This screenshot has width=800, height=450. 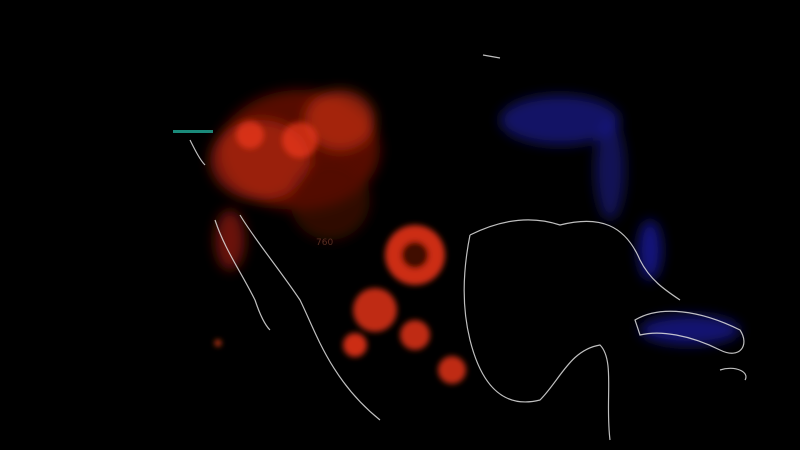 I want to click on warm-anomaly-region, so click(x=295, y=180).